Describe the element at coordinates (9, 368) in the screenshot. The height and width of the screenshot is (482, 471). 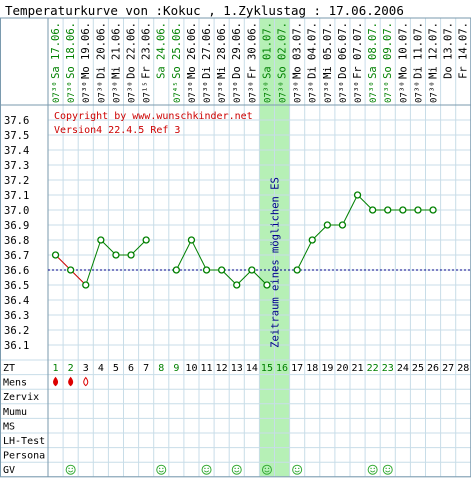
I see `row-label: ZT` at that location.